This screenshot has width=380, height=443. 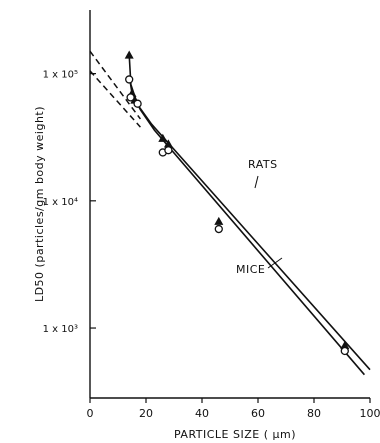 What do you see at coordinates (115, 99) in the screenshot?
I see `extrapolation-mice` at bounding box center [115, 99].